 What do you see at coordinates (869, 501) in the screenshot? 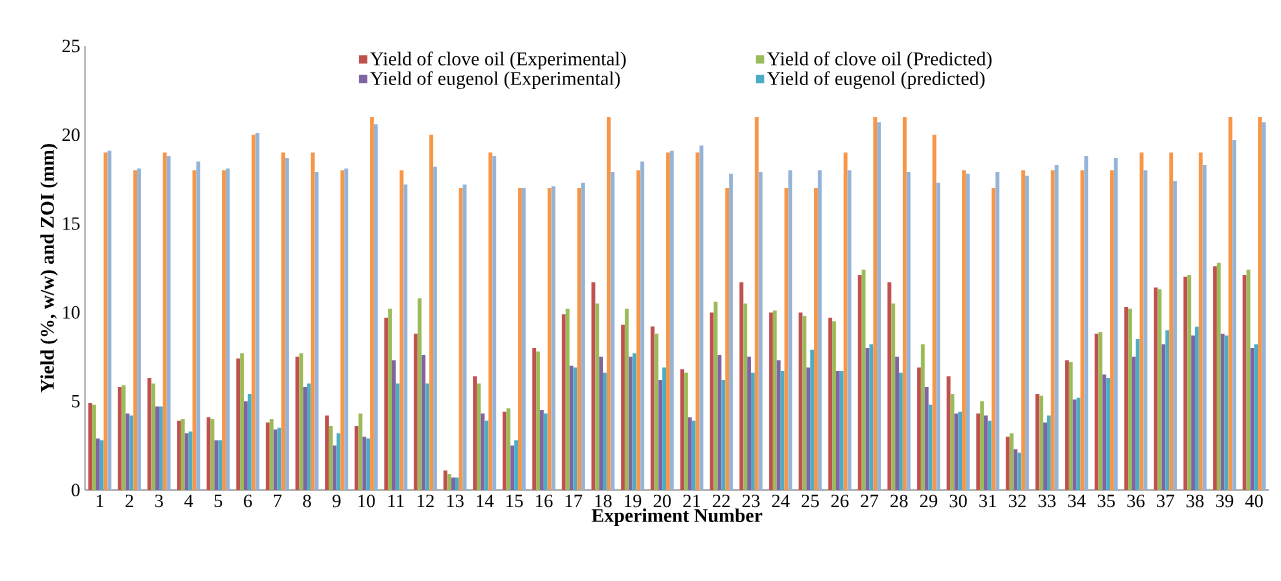
I see `x-tick-label: 27` at bounding box center [869, 501].